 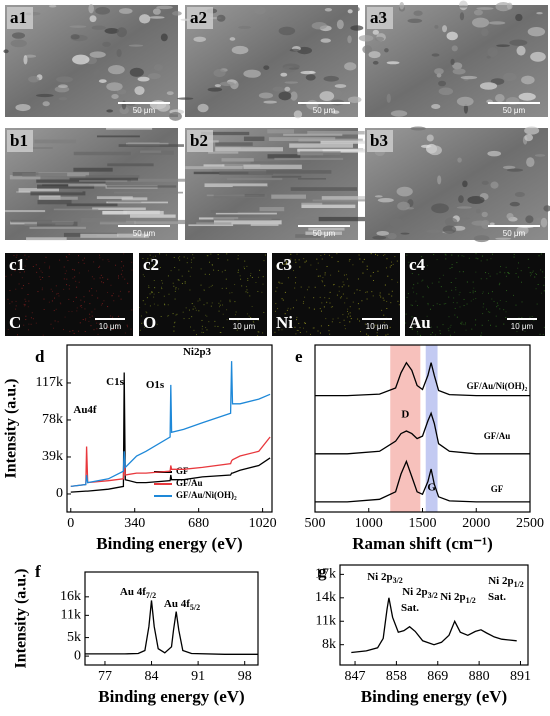 What do you see at coordinates (144, 233) in the screenshot?
I see `scale-label: 50 μm` at bounding box center [144, 233].